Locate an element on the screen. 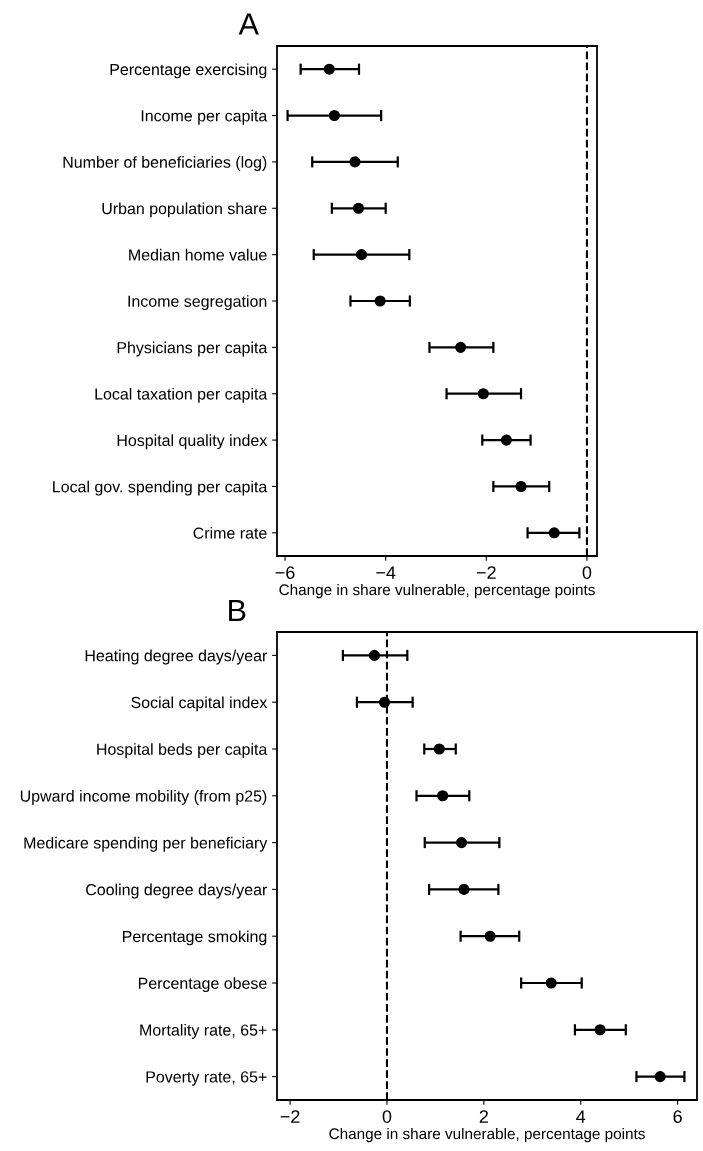 The image size is (703, 1151). y-tick-label: Poverty rate, 65+ is located at coordinates (206, 1078).